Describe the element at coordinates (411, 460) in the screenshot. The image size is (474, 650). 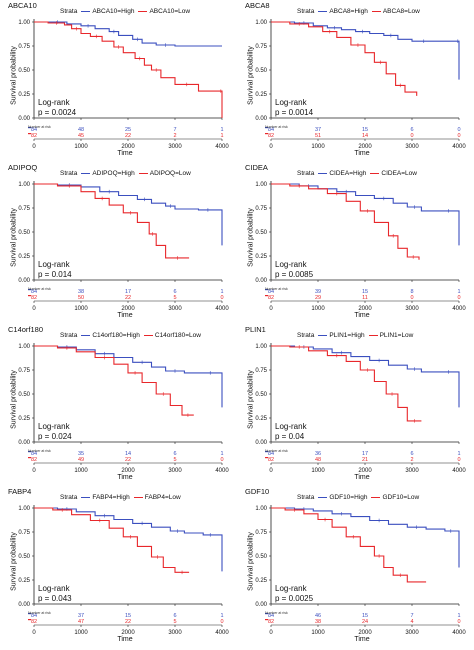
I see `nar-low-value: 2` at that location.